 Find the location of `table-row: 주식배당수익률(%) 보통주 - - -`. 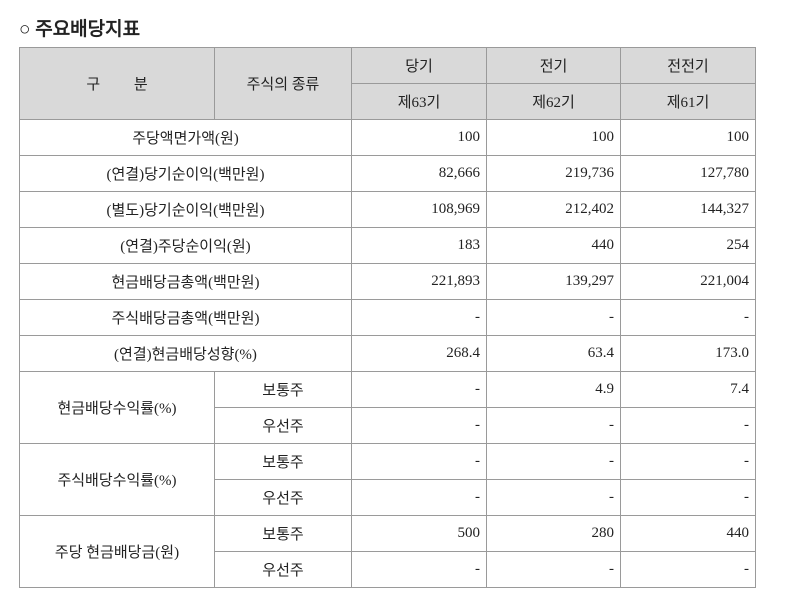

table-row: 주식배당수익률(%) 보통주 - - - is located at coordinates (387, 479).